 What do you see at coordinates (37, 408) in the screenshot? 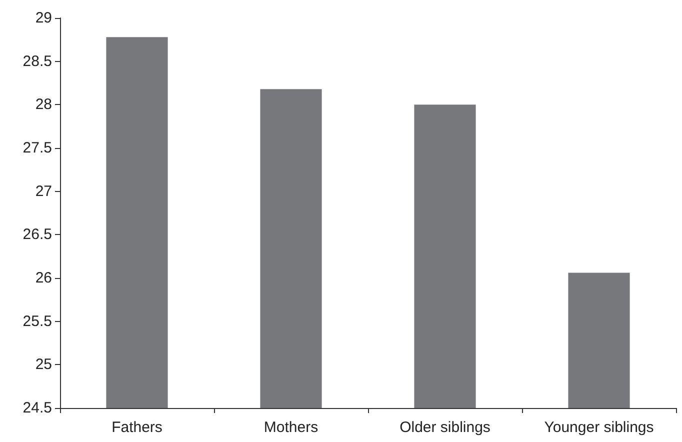
I see `y-tick-label: 24.5` at bounding box center [37, 408].